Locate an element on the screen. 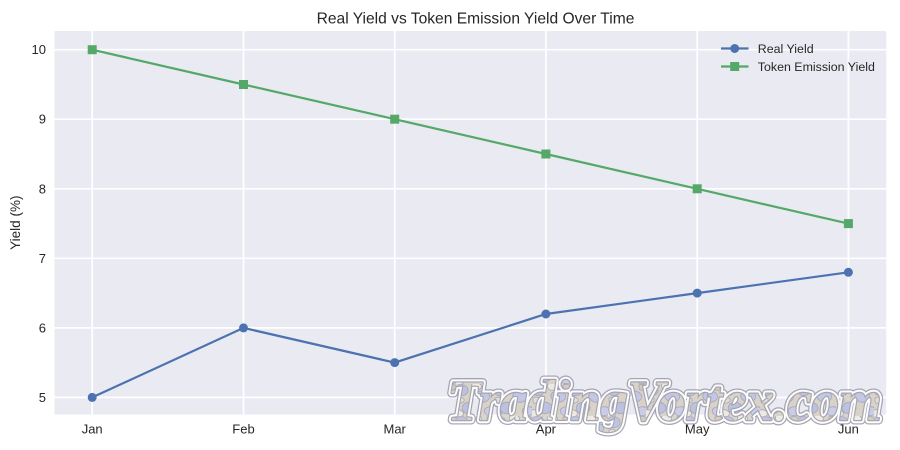 The width and height of the screenshot is (900, 450). svg-text: Real Yield is located at coordinates (786, 49).